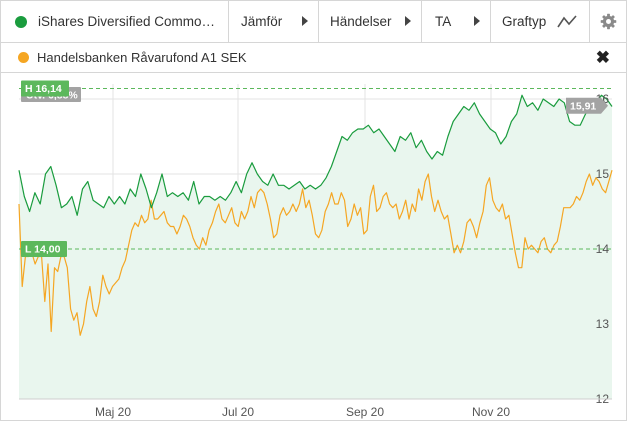 The image size is (627, 421). What do you see at coordinates (567, 21) in the screenshot?
I see `line-chart-icon` at bounding box center [567, 21].